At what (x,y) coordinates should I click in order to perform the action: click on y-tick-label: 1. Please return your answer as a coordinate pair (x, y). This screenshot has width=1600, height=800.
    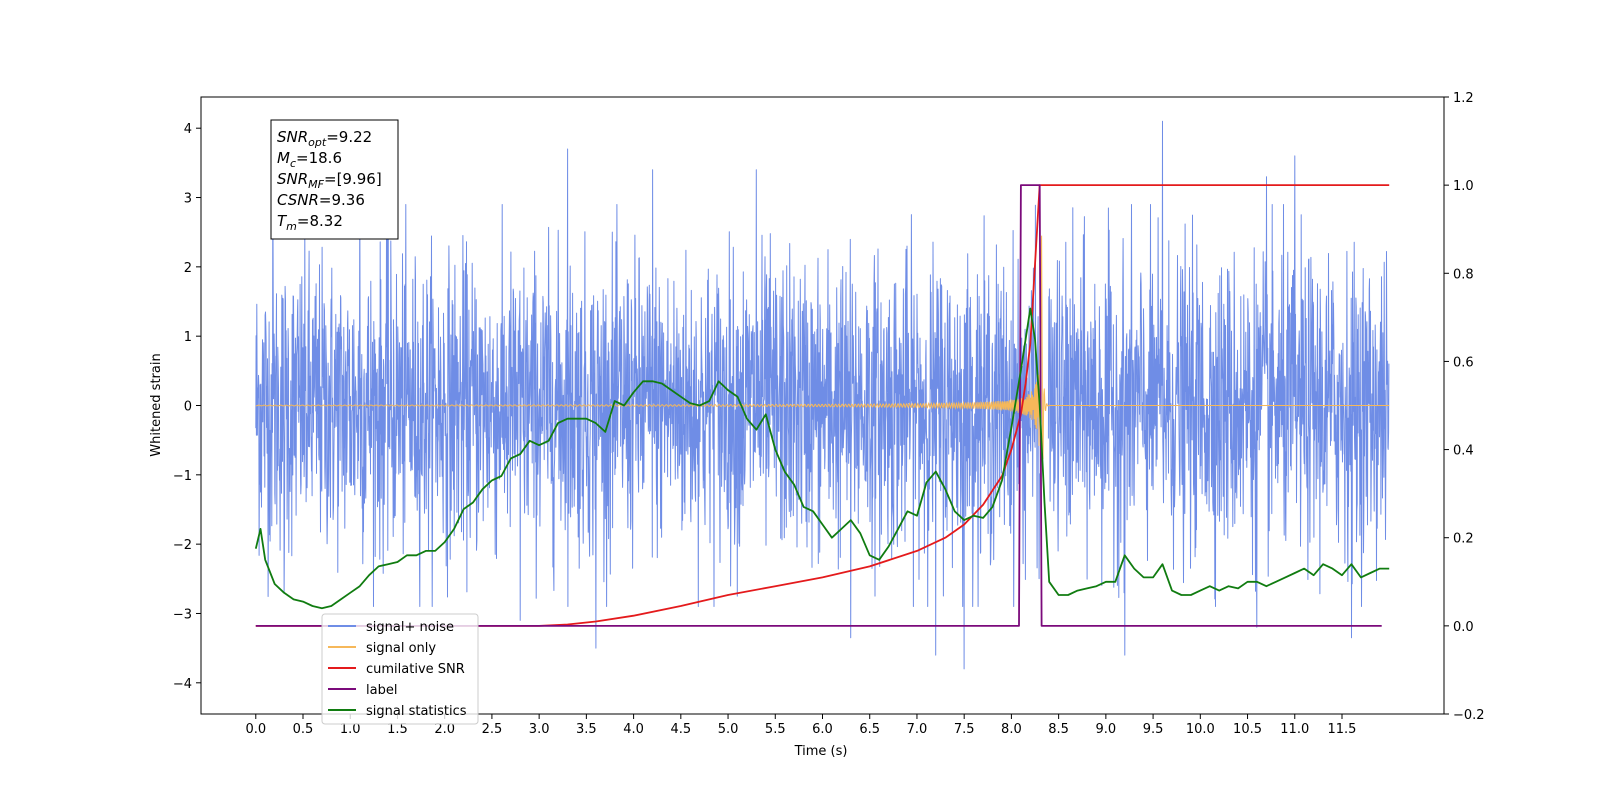
    Looking at the image, I should click on (188, 337).